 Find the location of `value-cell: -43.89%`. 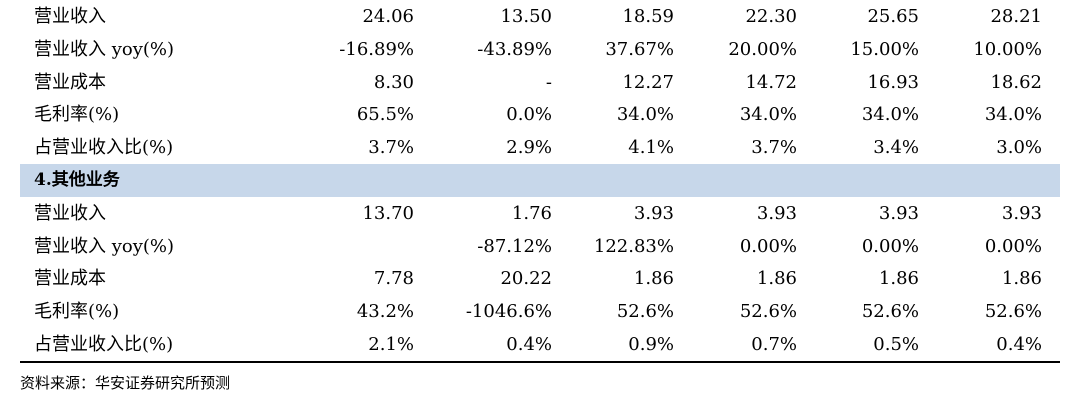

value-cell: -43.89% is located at coordinates (514, 49).